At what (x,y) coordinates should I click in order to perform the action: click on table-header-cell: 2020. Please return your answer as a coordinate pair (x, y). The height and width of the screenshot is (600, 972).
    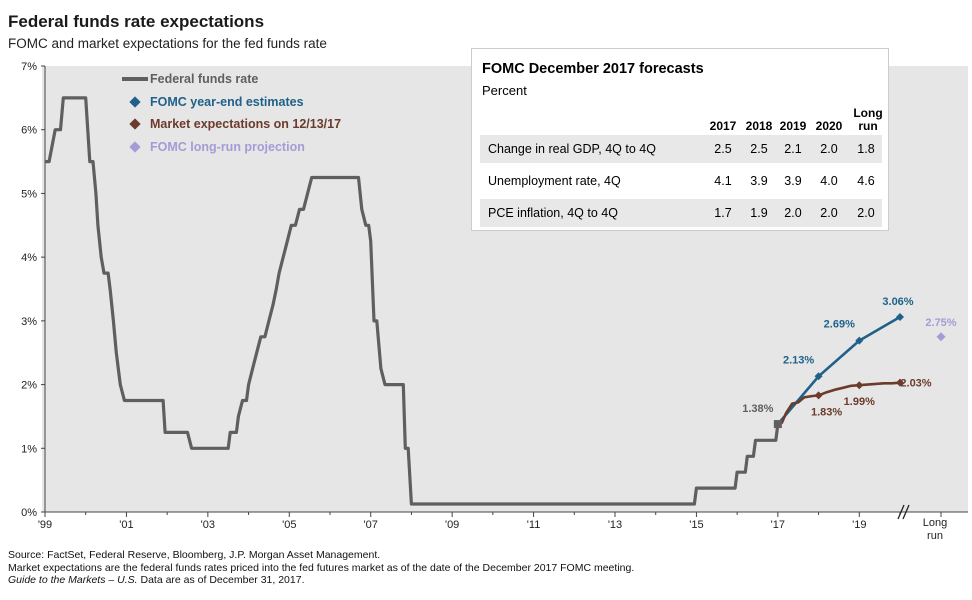
    Looking at the image, I should click on (829, 126).